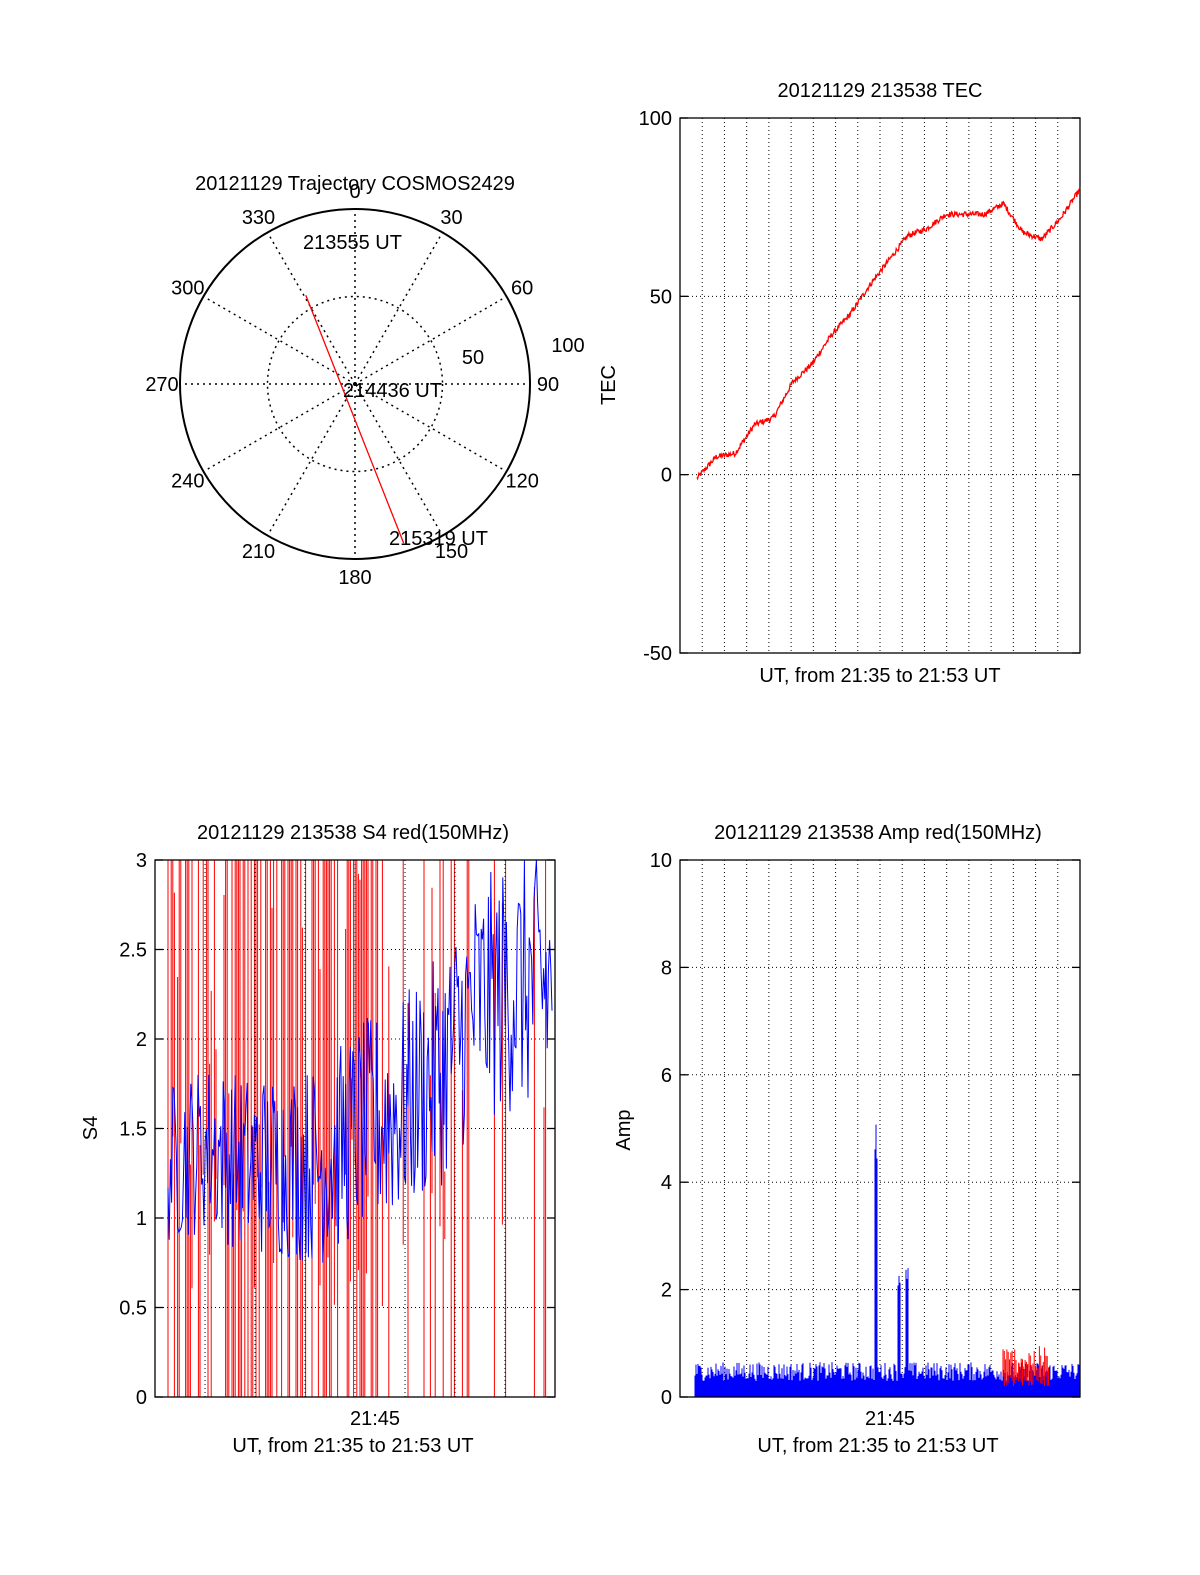 The height and width of the screenshot is (1575, 1200). What do you see at coordinates (878, 833) in the screenshot?
I see `amp-title: 20121129 213538 Amp red(150MHz)` at bounding box center [878, 833].